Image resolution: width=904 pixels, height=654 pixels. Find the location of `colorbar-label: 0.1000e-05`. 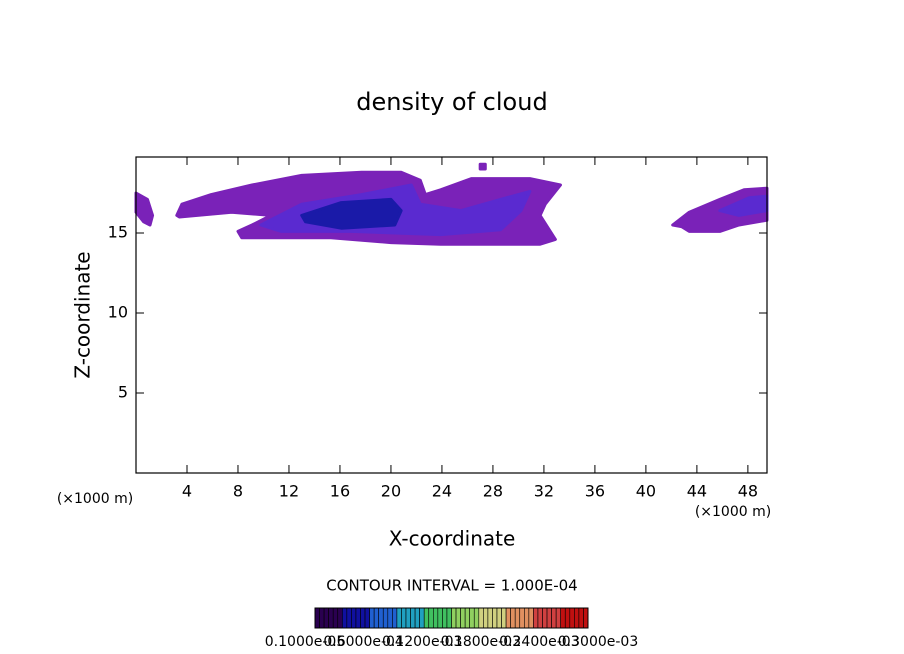

colorbar-label: 0.1000e-05 is located at coordinates (305, 642).